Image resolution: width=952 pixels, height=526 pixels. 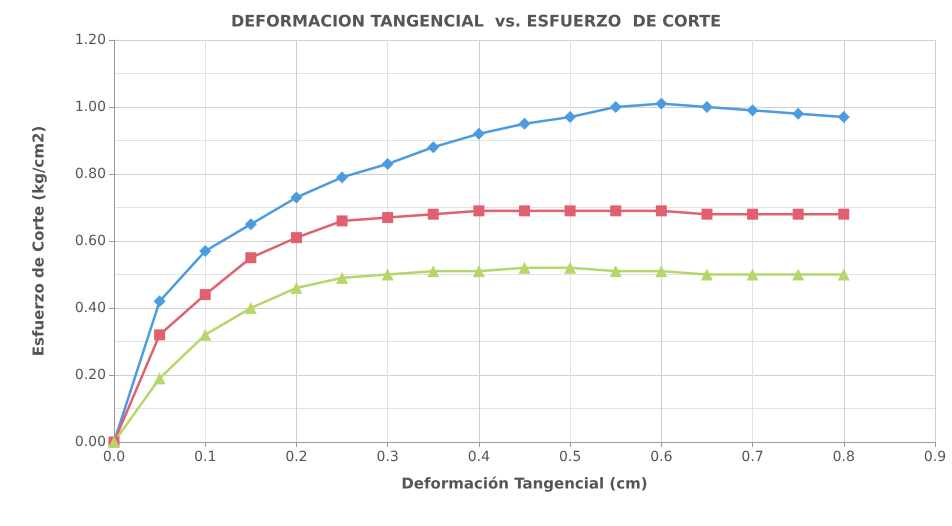 I want to click on x-tick-label: 0.0, so click(x=114, y=457).